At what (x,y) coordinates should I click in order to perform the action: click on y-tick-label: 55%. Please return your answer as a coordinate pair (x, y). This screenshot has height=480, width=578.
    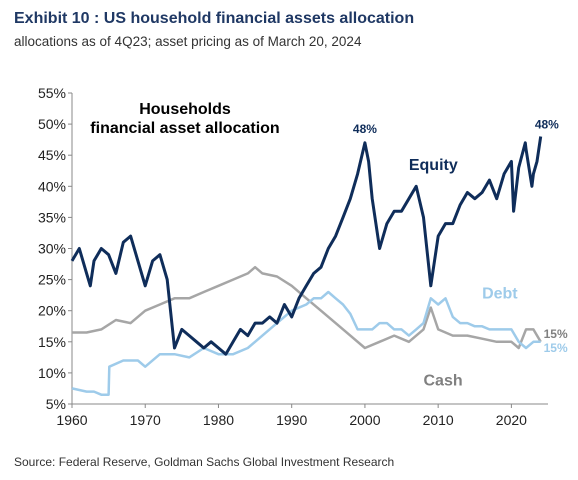
    Looking at the image, I should click on (52, 93).